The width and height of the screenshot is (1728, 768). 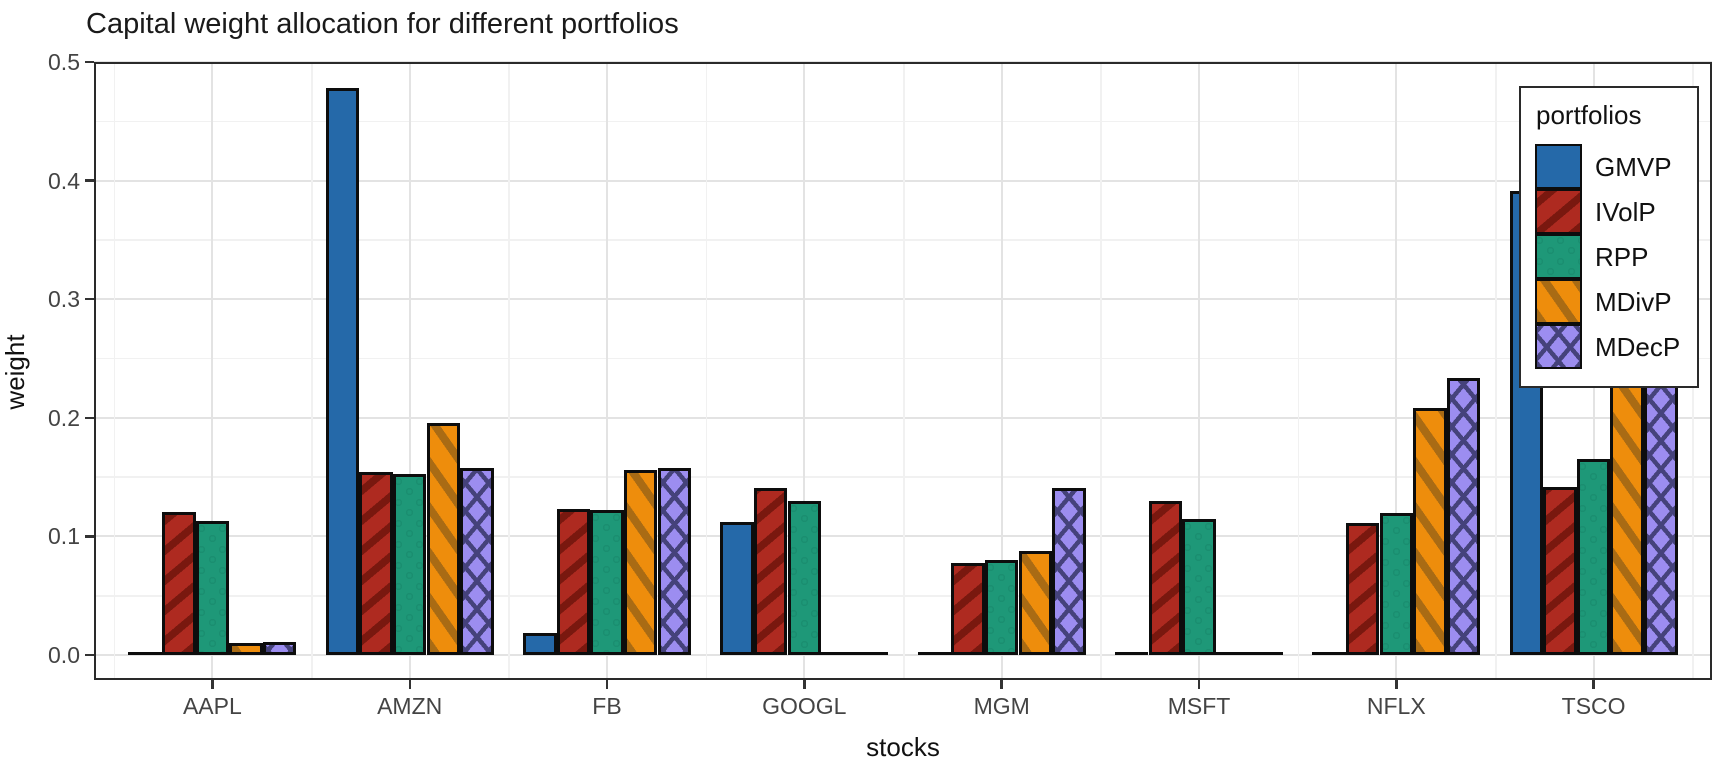 I want to click on bar-MDivP-GOOGL, so click(x=838, y=653).